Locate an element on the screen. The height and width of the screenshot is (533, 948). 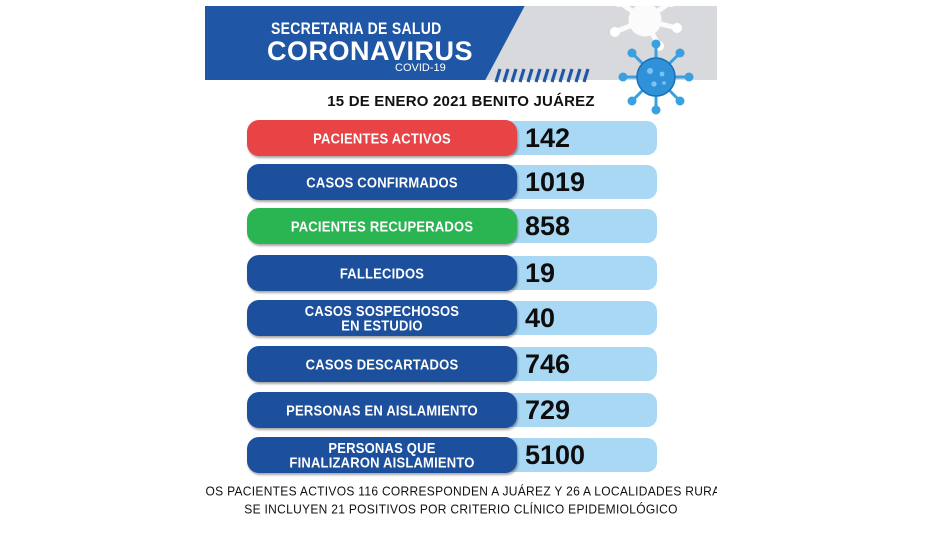
stat-value: 746 is located at coordinates (548, 364).